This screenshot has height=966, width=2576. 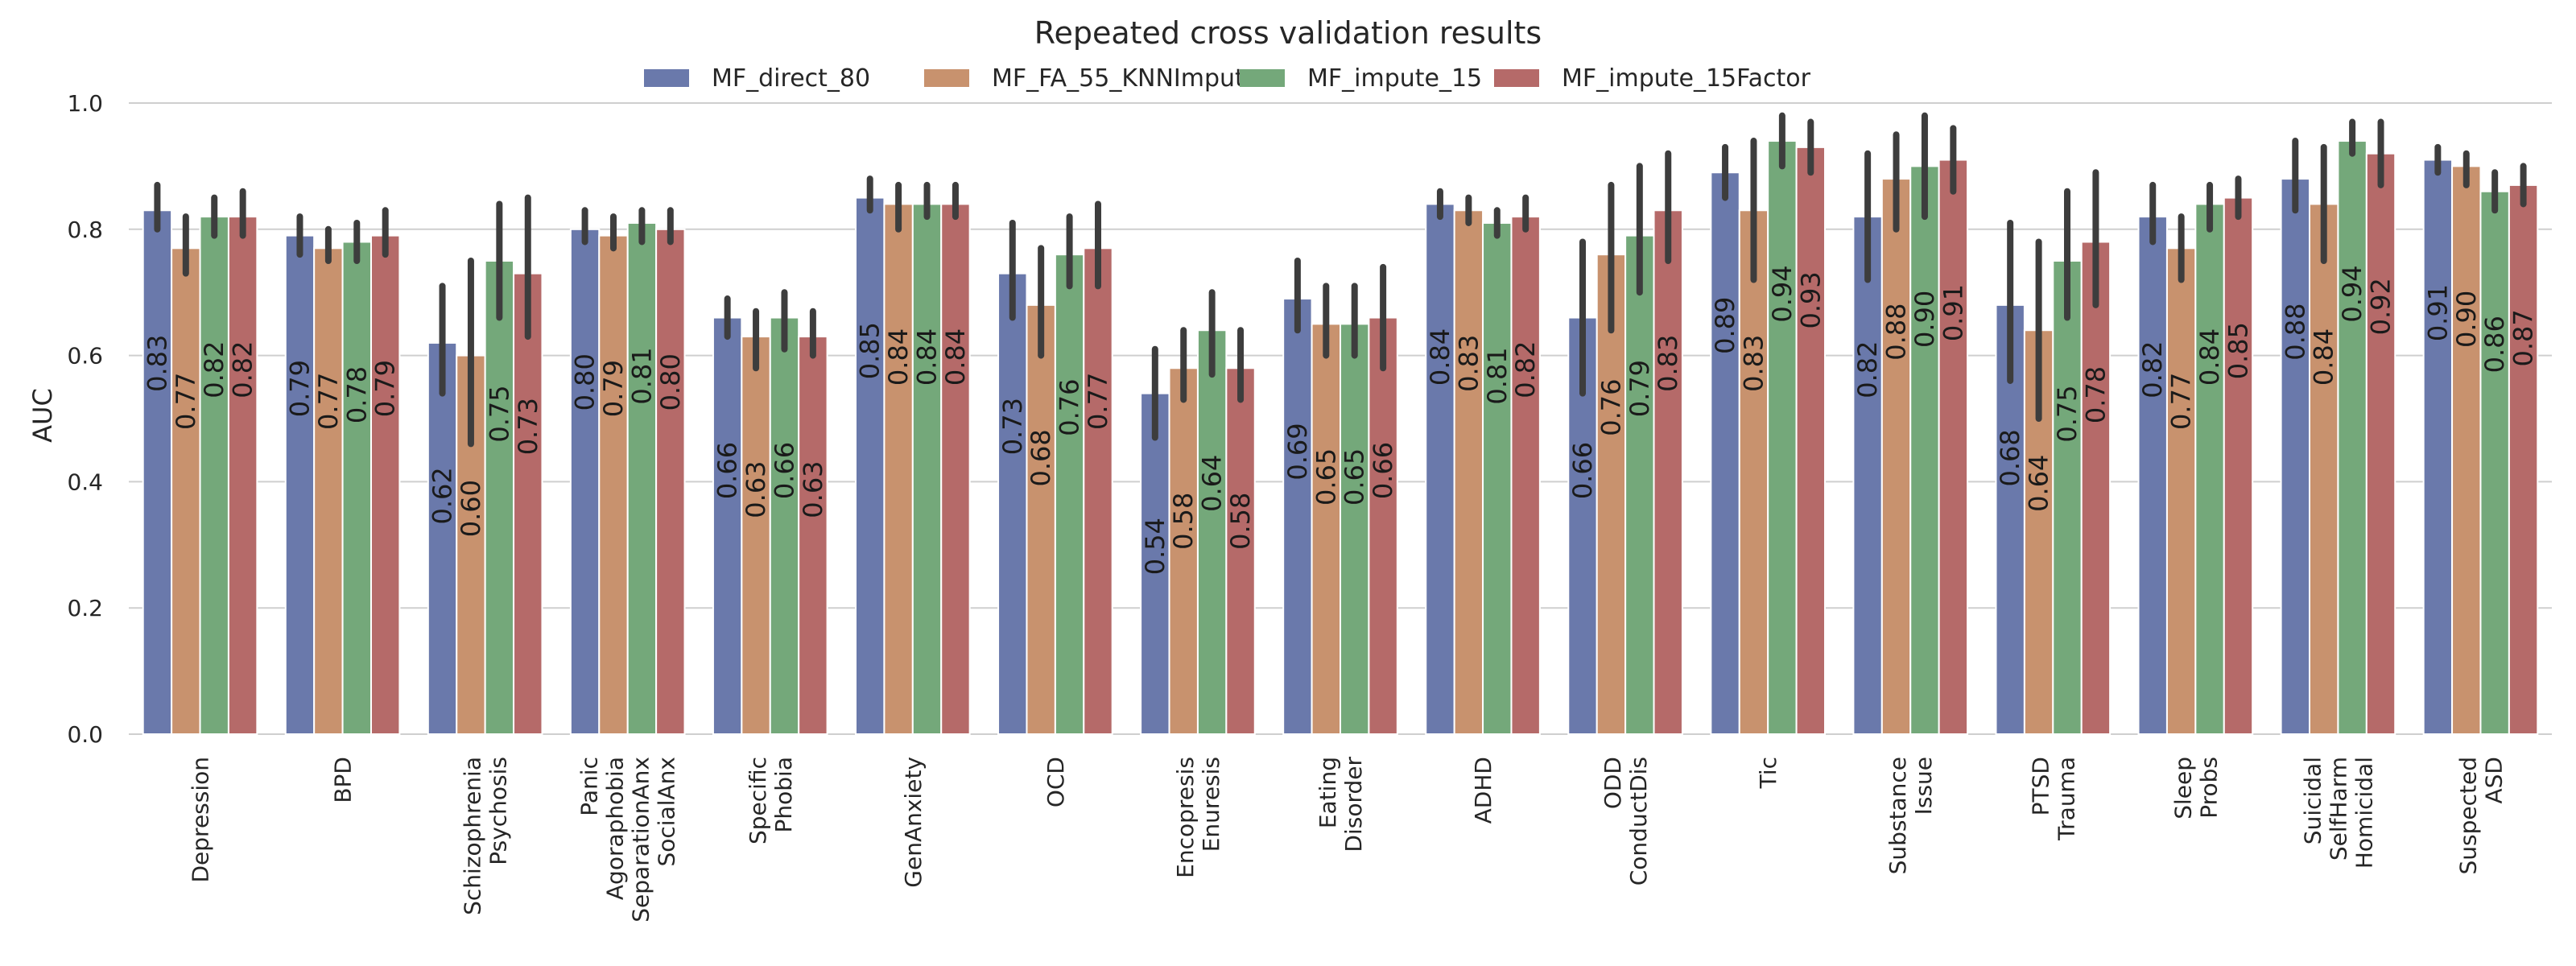 What do you see at coordinates (913, 822) in the screenshot?
I see `x-tick-label: GenAnxiety` at bounding box center [913, 822].